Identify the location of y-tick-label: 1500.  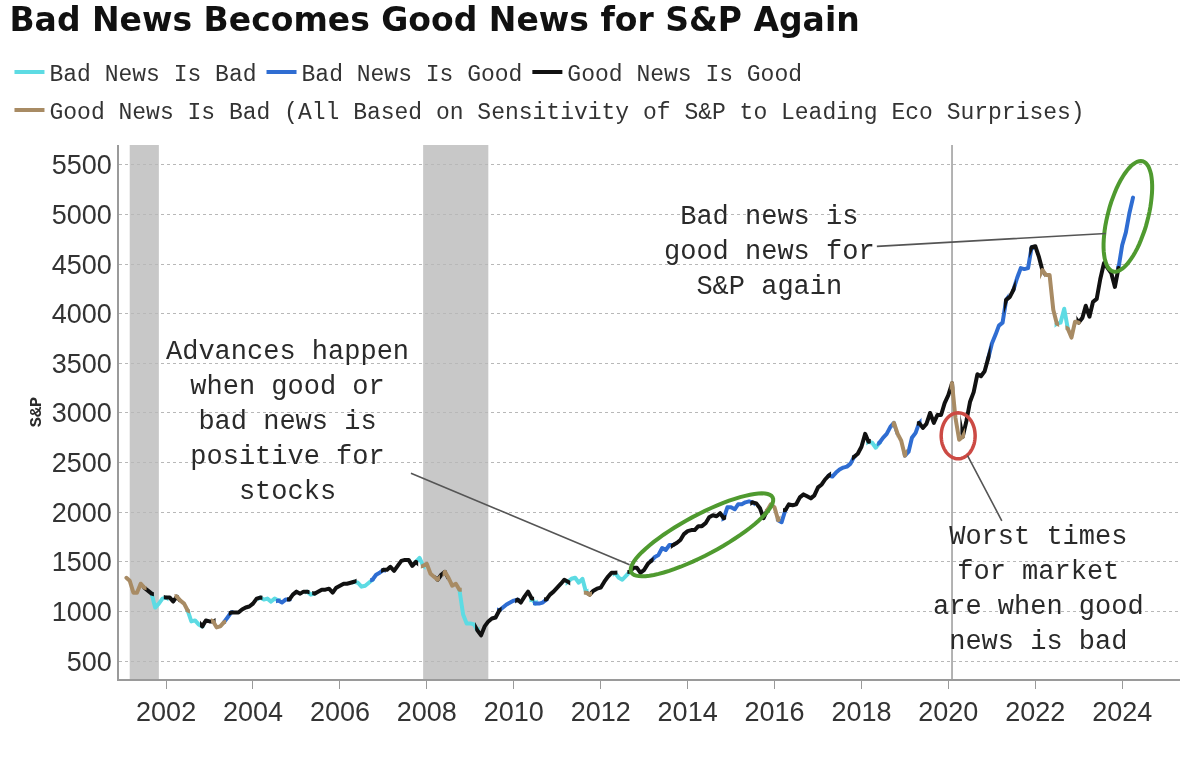
(81, 562).